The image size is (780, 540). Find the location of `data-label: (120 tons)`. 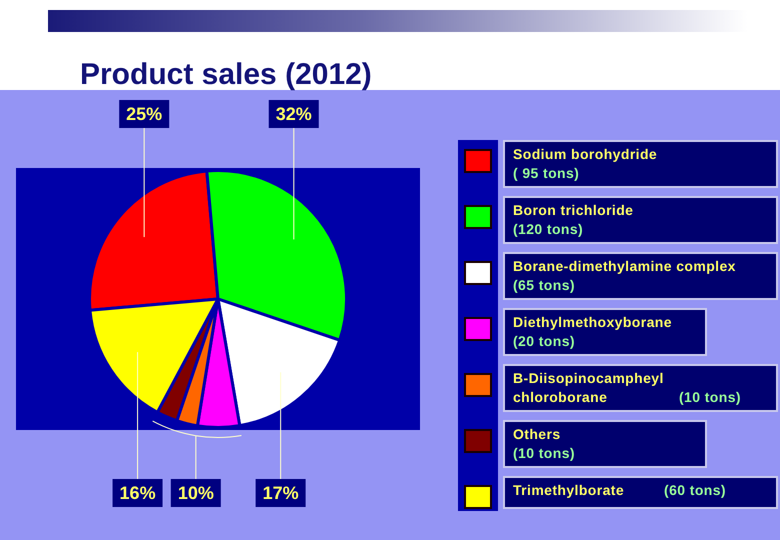

data-label: (120 tons) is located at coordinates (548, 229).